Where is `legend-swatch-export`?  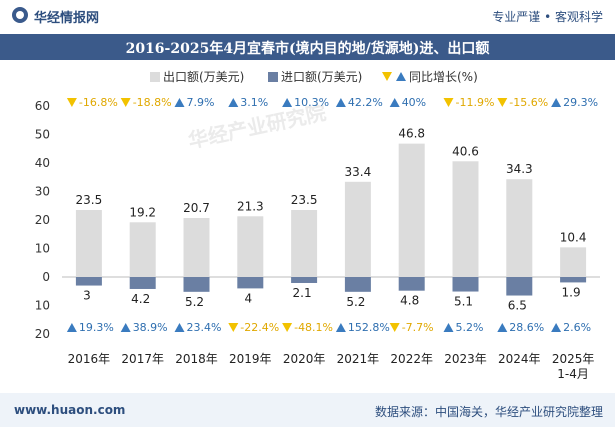
legend-swatch-export is located at coordinates (155, 77).